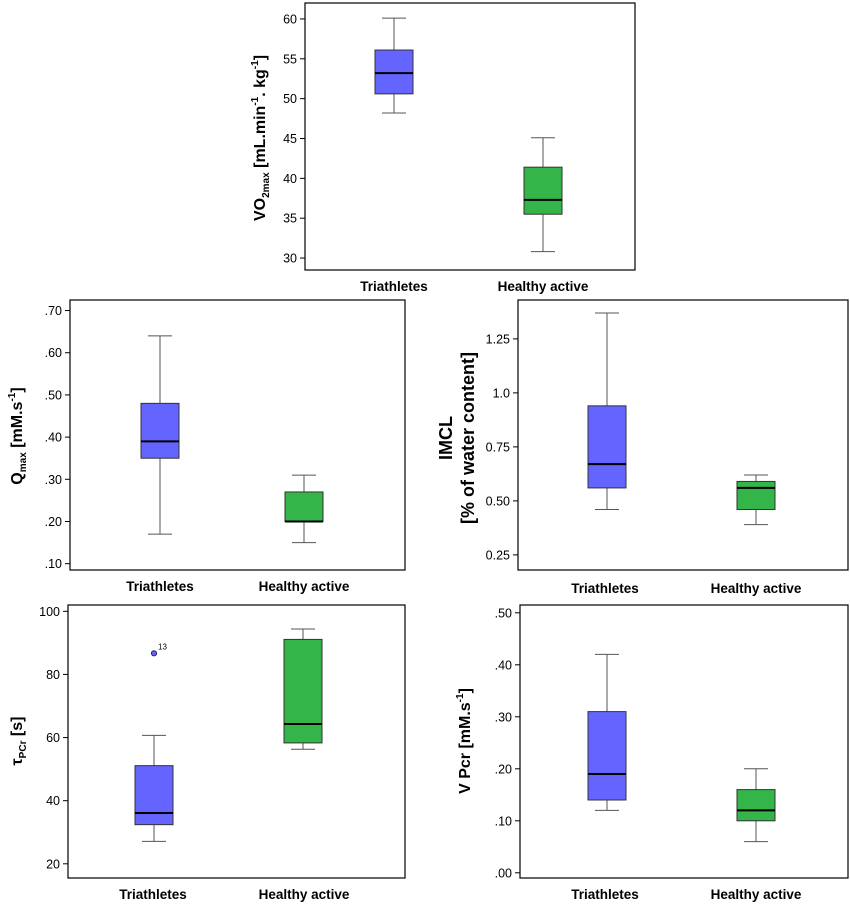 This screenshot has height=907, width=850. I want to click on tau-y-tick-label: 20, so click(53, 864).